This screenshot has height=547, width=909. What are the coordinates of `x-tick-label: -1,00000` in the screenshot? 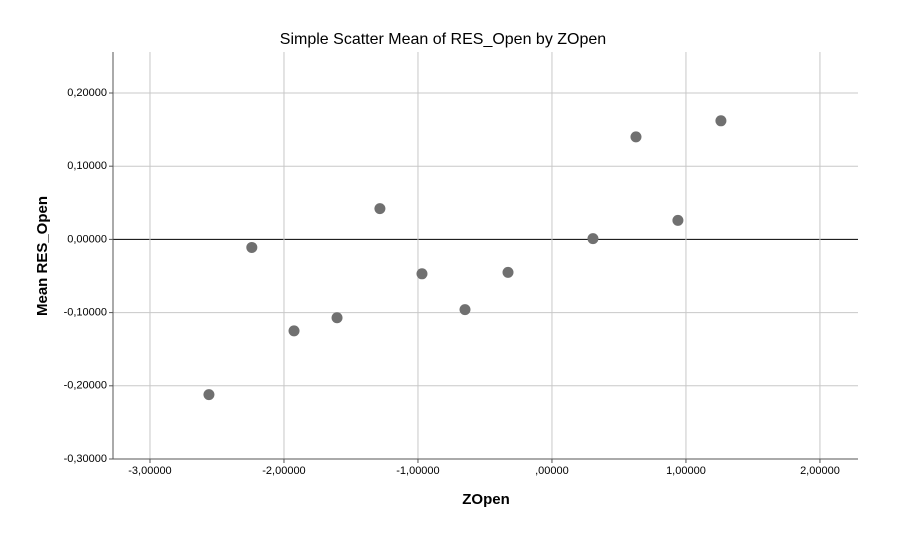 It's located at (417, 471).